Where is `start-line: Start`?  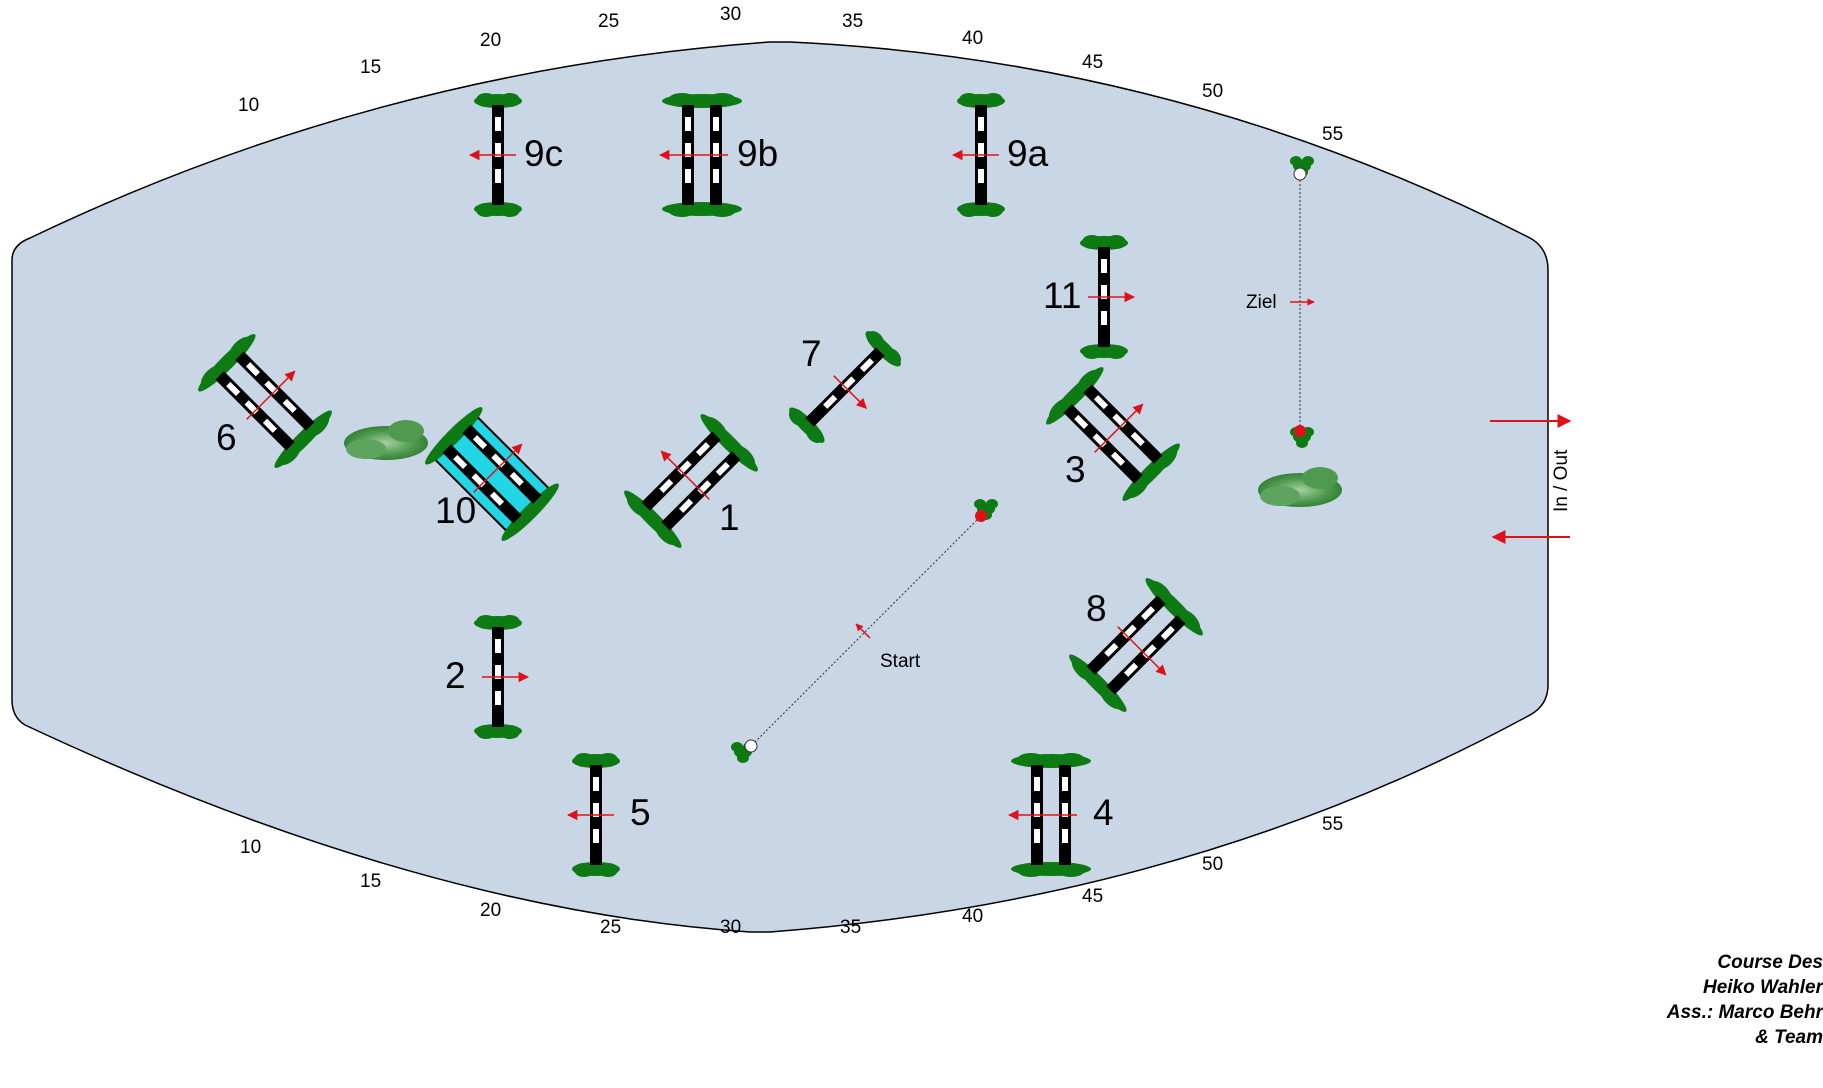
start-line: Start is located at coordinates (864, 631).